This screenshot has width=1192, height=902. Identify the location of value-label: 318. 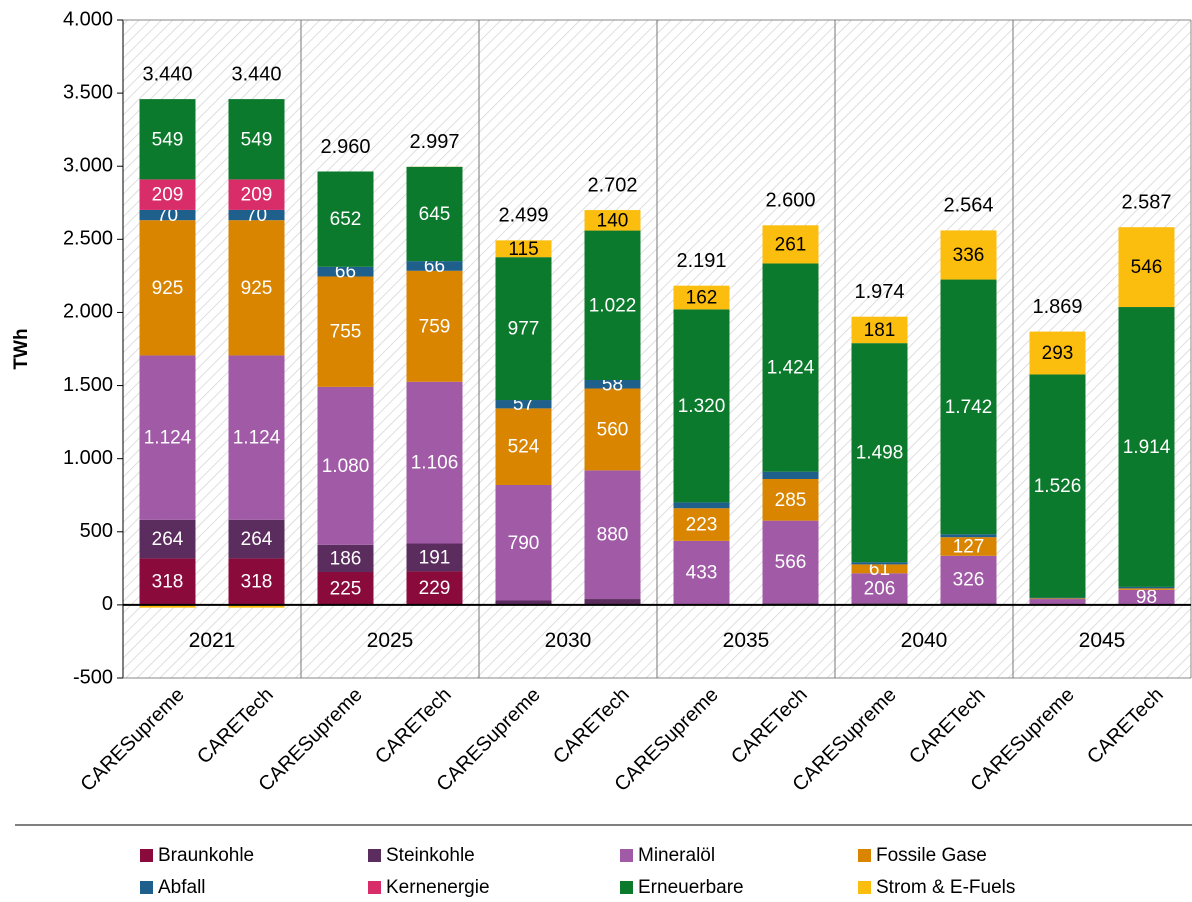
(257, 582).